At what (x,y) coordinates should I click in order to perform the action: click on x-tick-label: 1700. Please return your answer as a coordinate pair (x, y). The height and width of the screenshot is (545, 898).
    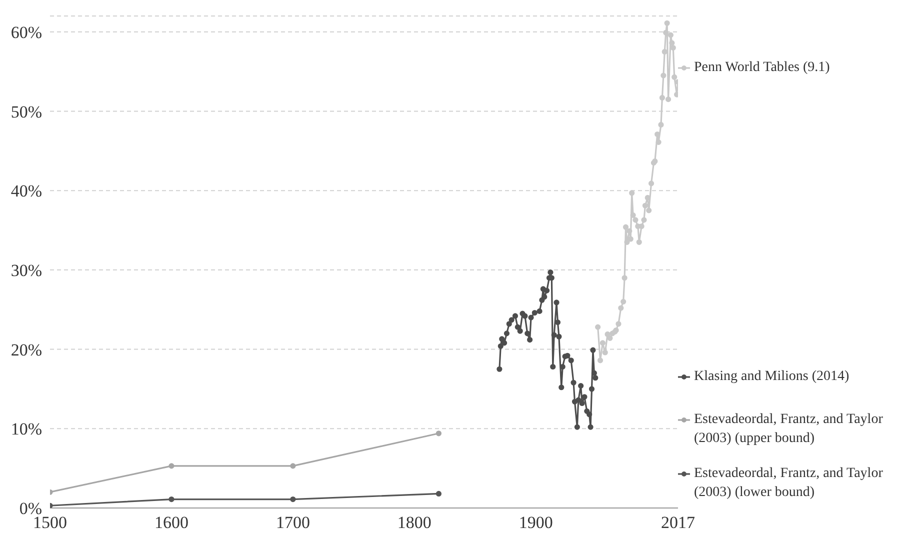
    Looking at the image, I should click on (293, 522).